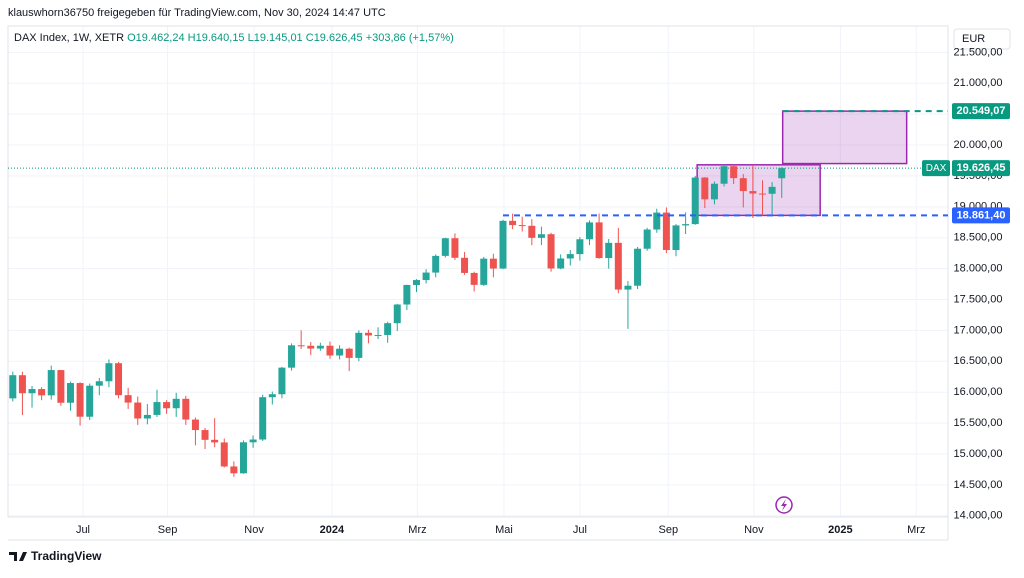  What do you see at coordinates (334, 38) in the screenshot?
I see `legend-close: C19.626,45` at bounding box center [334, 38].